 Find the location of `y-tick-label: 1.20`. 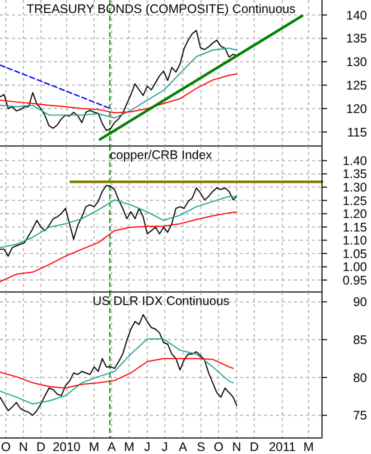

y-tick-label: 1.20 is located at coordinates (355, 214).